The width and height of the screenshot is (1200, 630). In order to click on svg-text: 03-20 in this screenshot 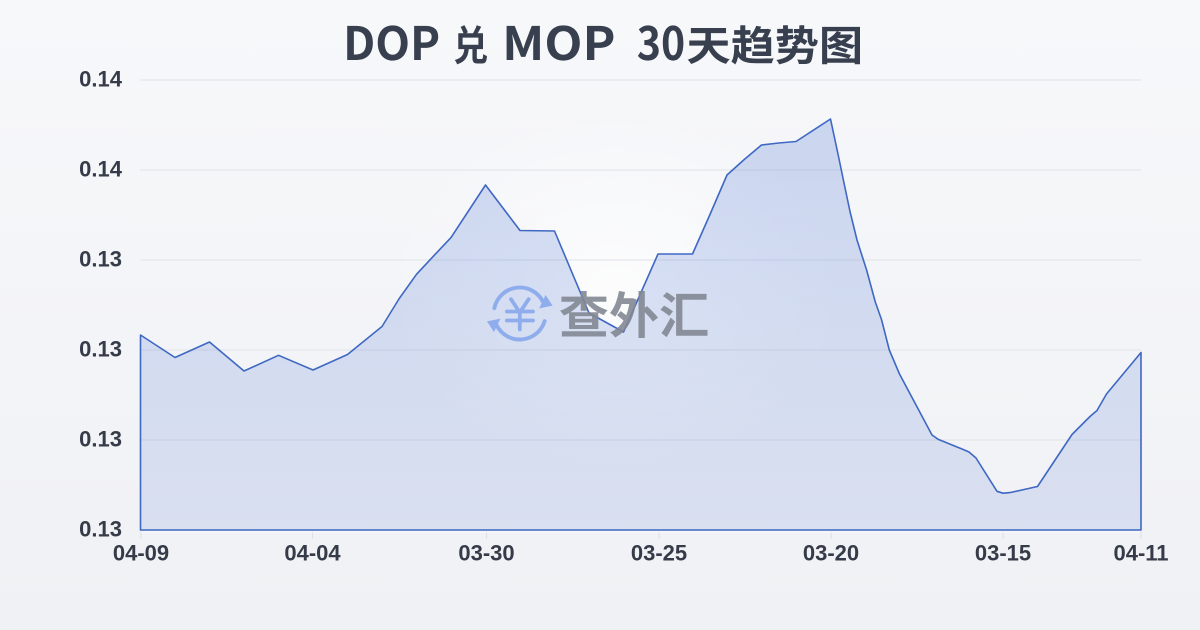, I will do `click(831, 553)`.